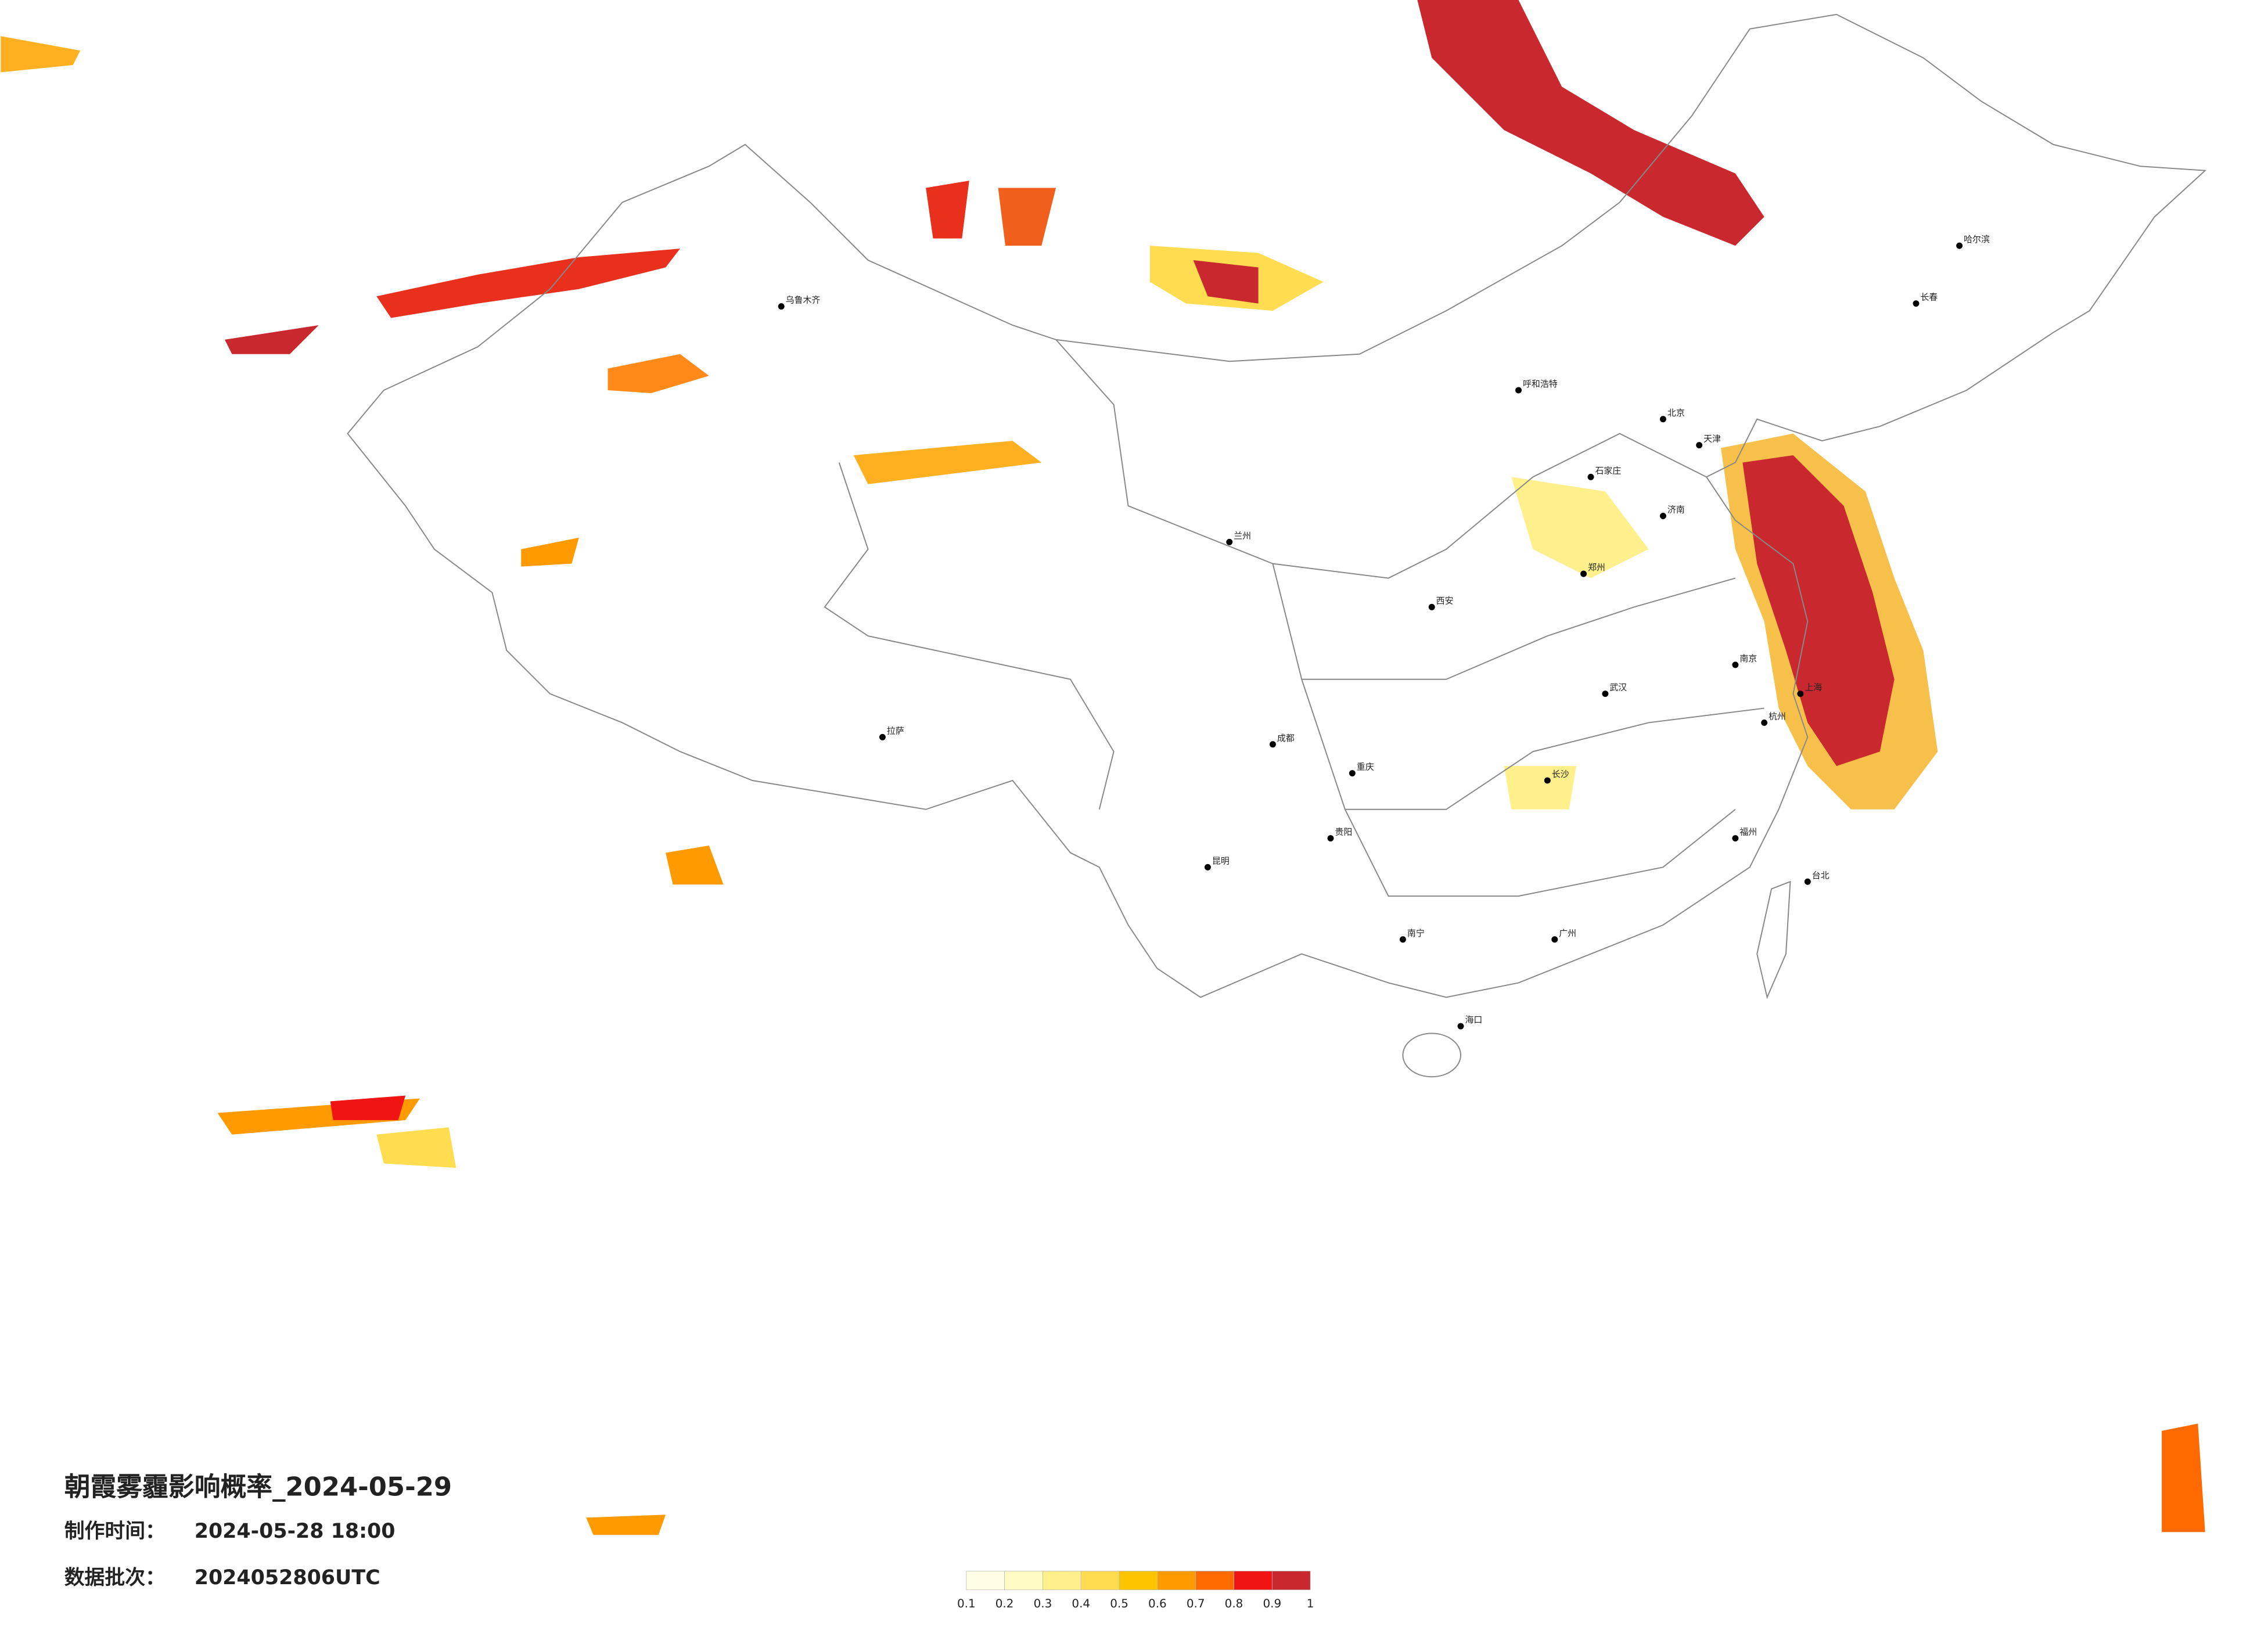 The height and width of the screenshot is (1626, 2268). I want to click on colorbar-tick-label: 0.8, so click(1234, 1603).